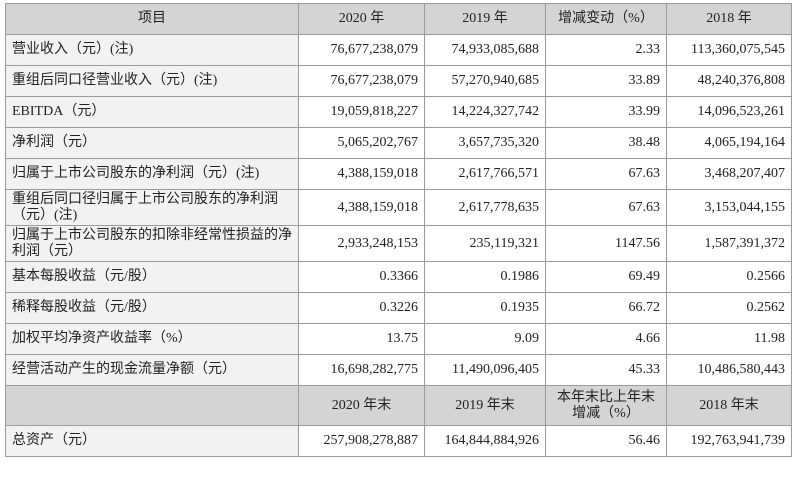 Image resolution: width=800 pixels, height=480 pixels. I want to click on row-label: 归属于上市公司股东的净利润（元）(注), so click(152, 174).